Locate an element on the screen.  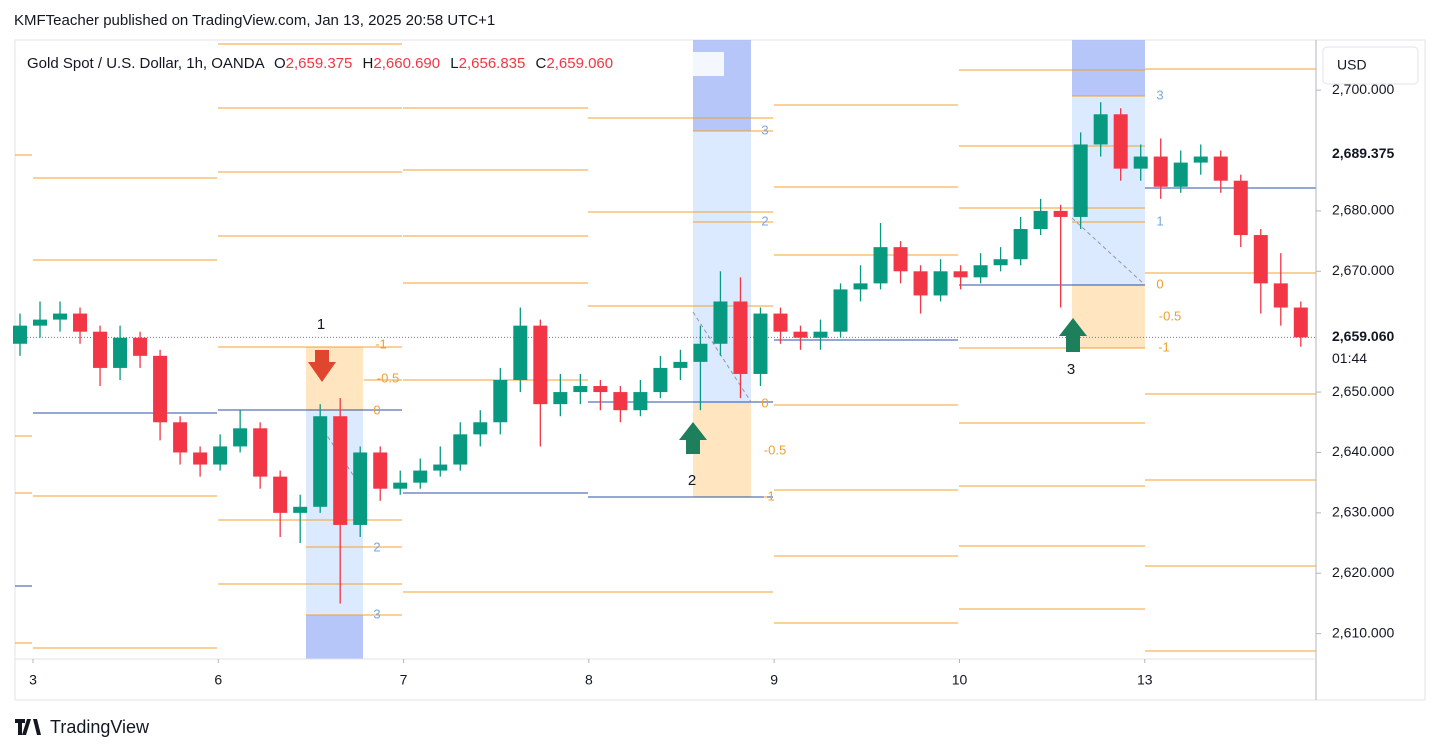
y-tick-label: 2,680.000 is located at coordinates (1363, 210).